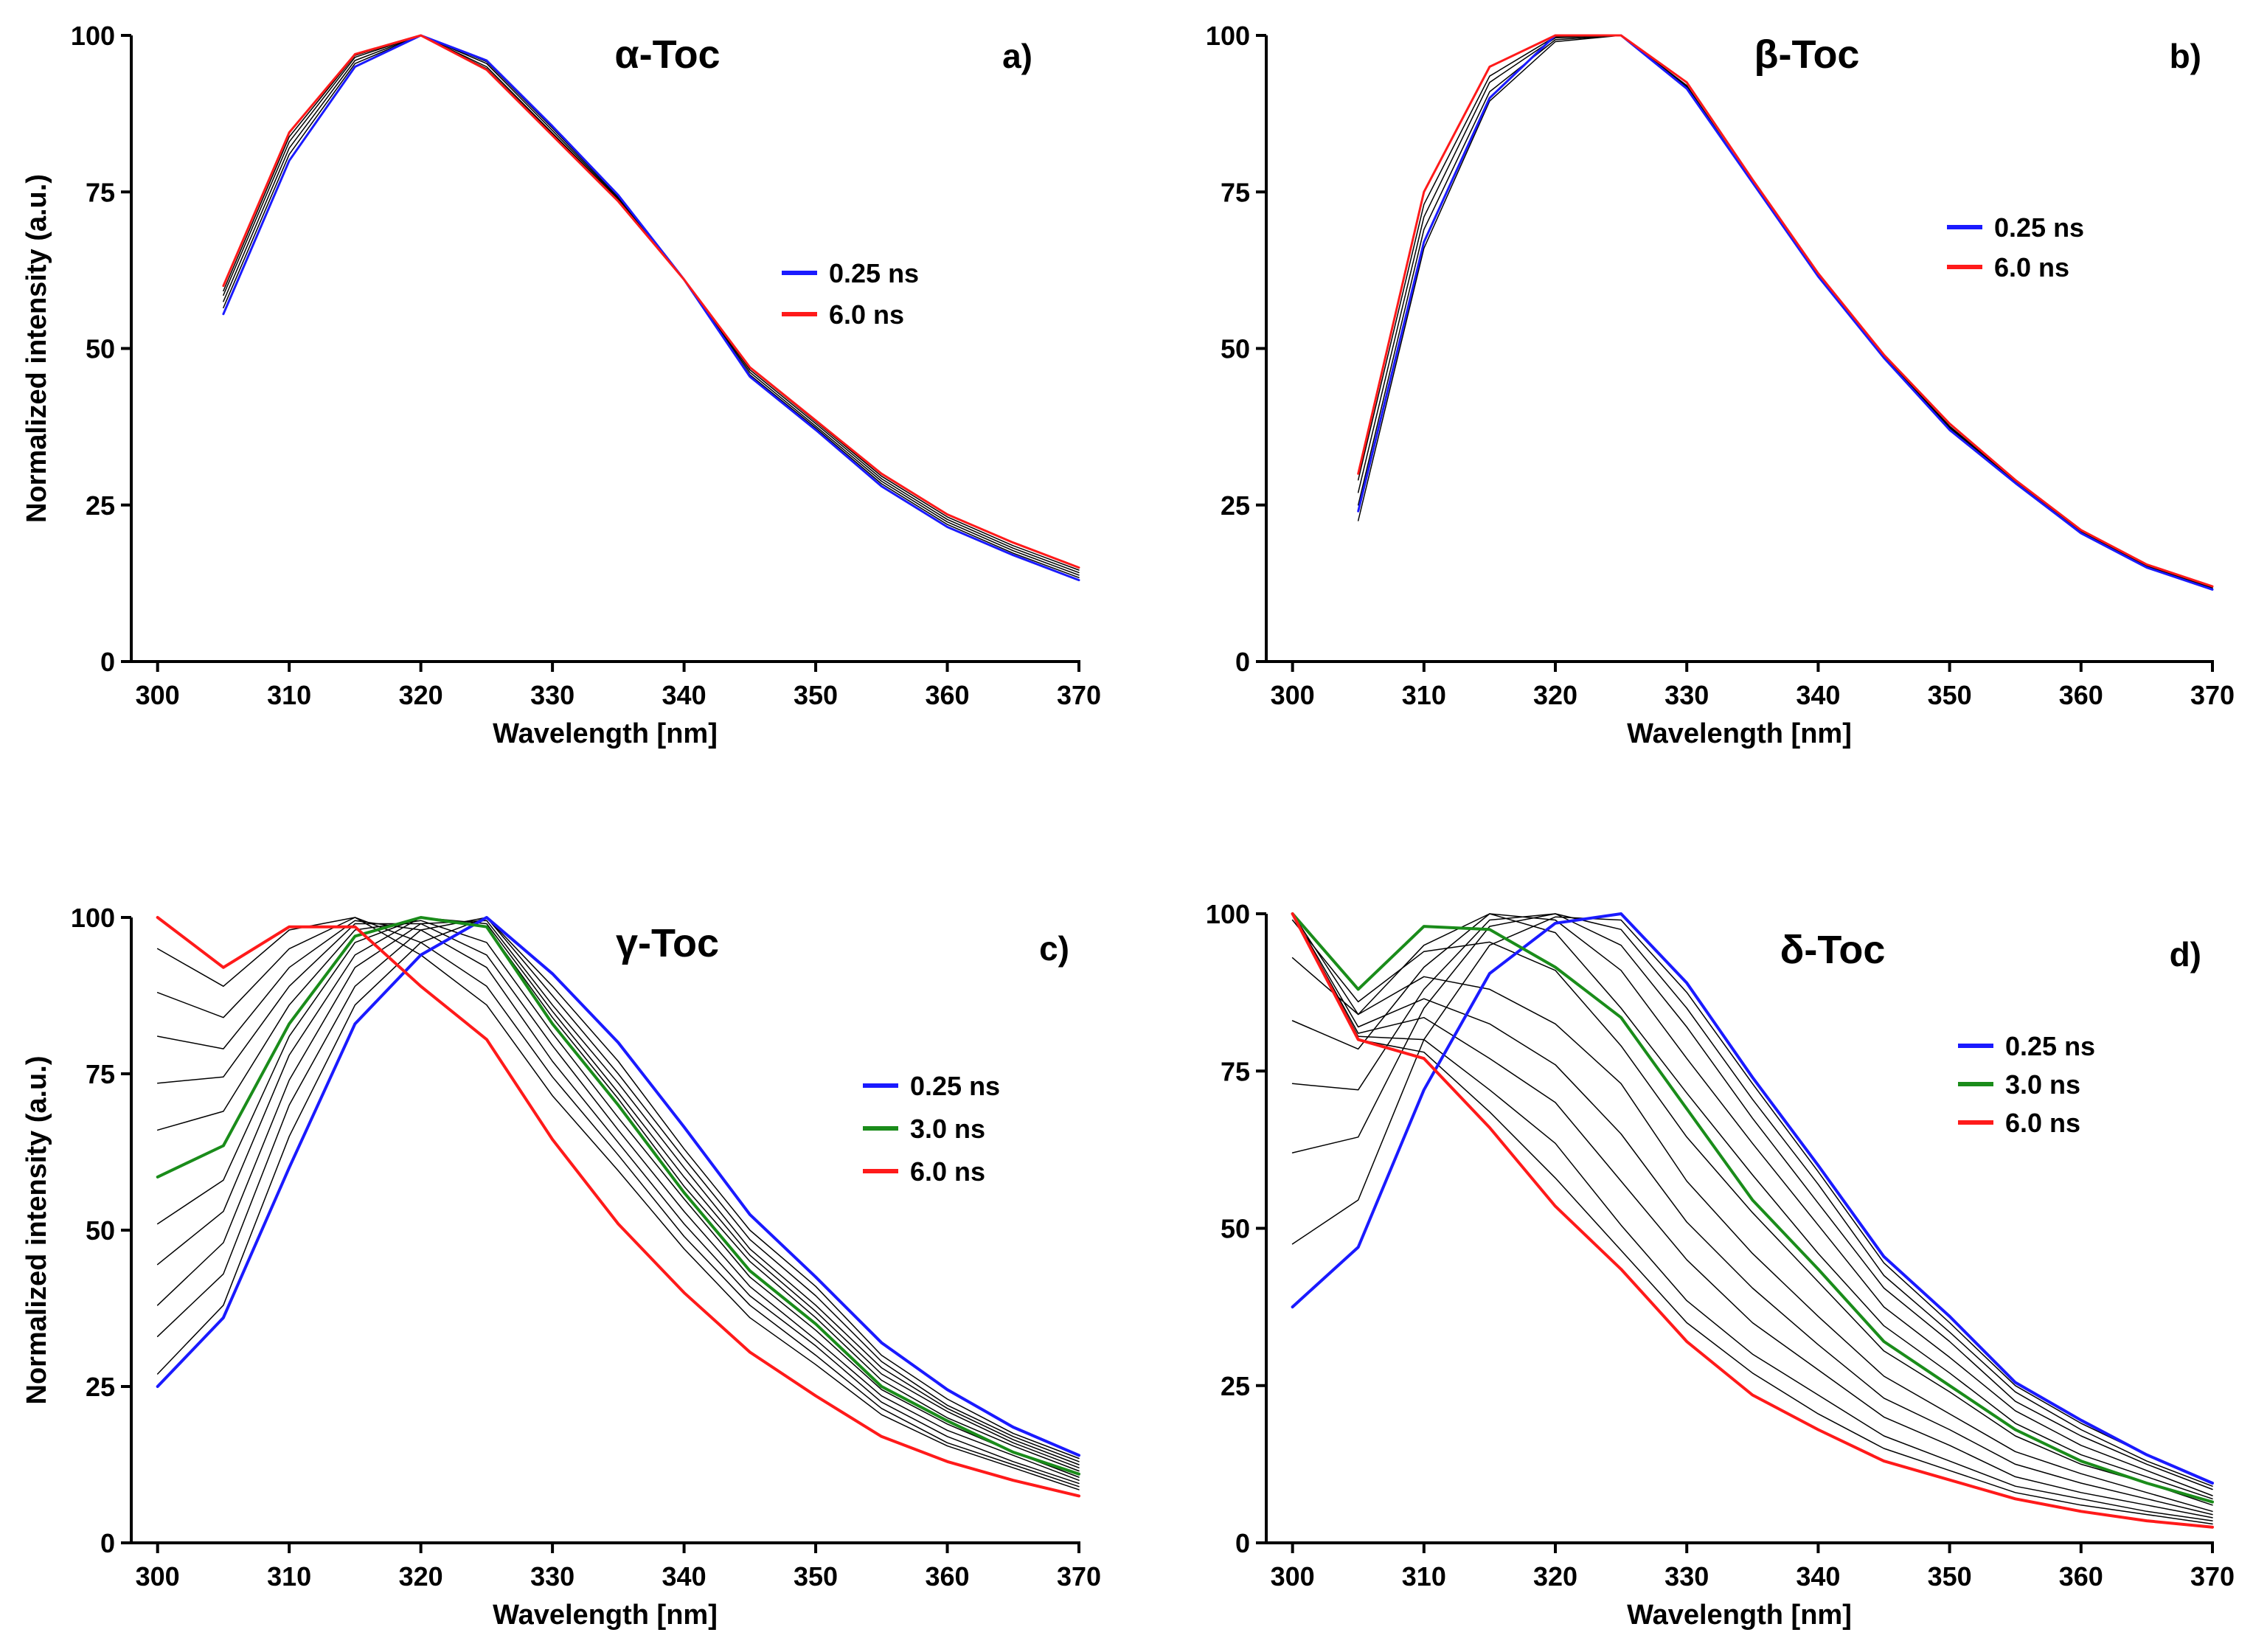 The height and width of the screenshot is (1652, 2253). I want to click on panel-title: α-Toc, so click(667, 54).